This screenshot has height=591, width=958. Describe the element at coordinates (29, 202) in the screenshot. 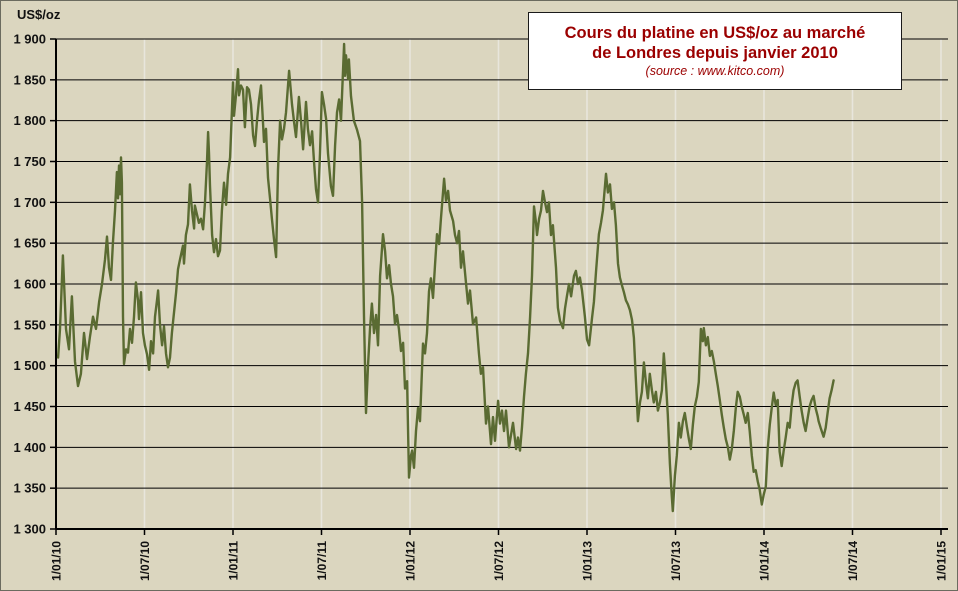

I see `y-tick-label: 1 700` at that location.